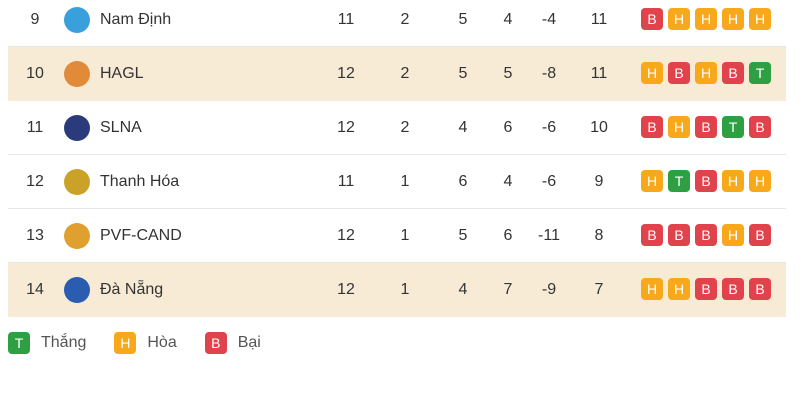 Image resolution: width=800 pixels, height=400 pixels. What do you see at coordinates (549, 289) in the screenshot?
I see `goal-difference: -9` at bounding box center [549, 289].